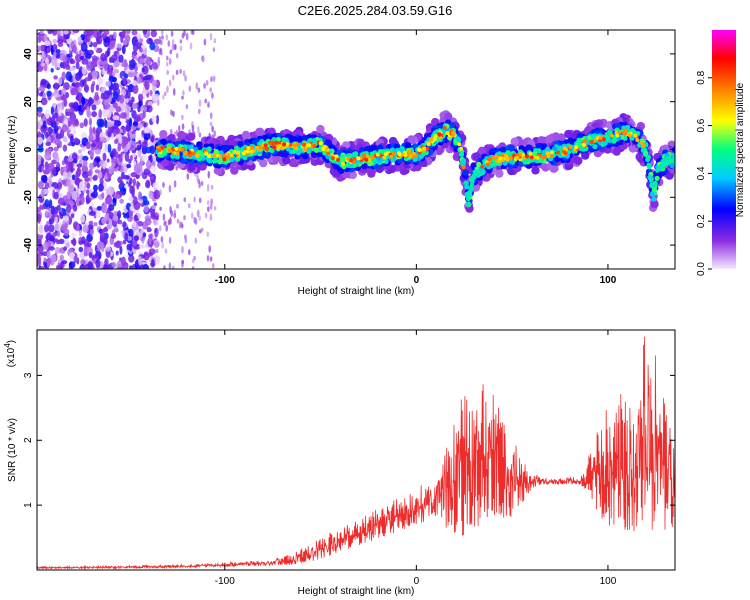  I want to click on spectrogram-x-label: Height of straight line (km), so click(356, 291).